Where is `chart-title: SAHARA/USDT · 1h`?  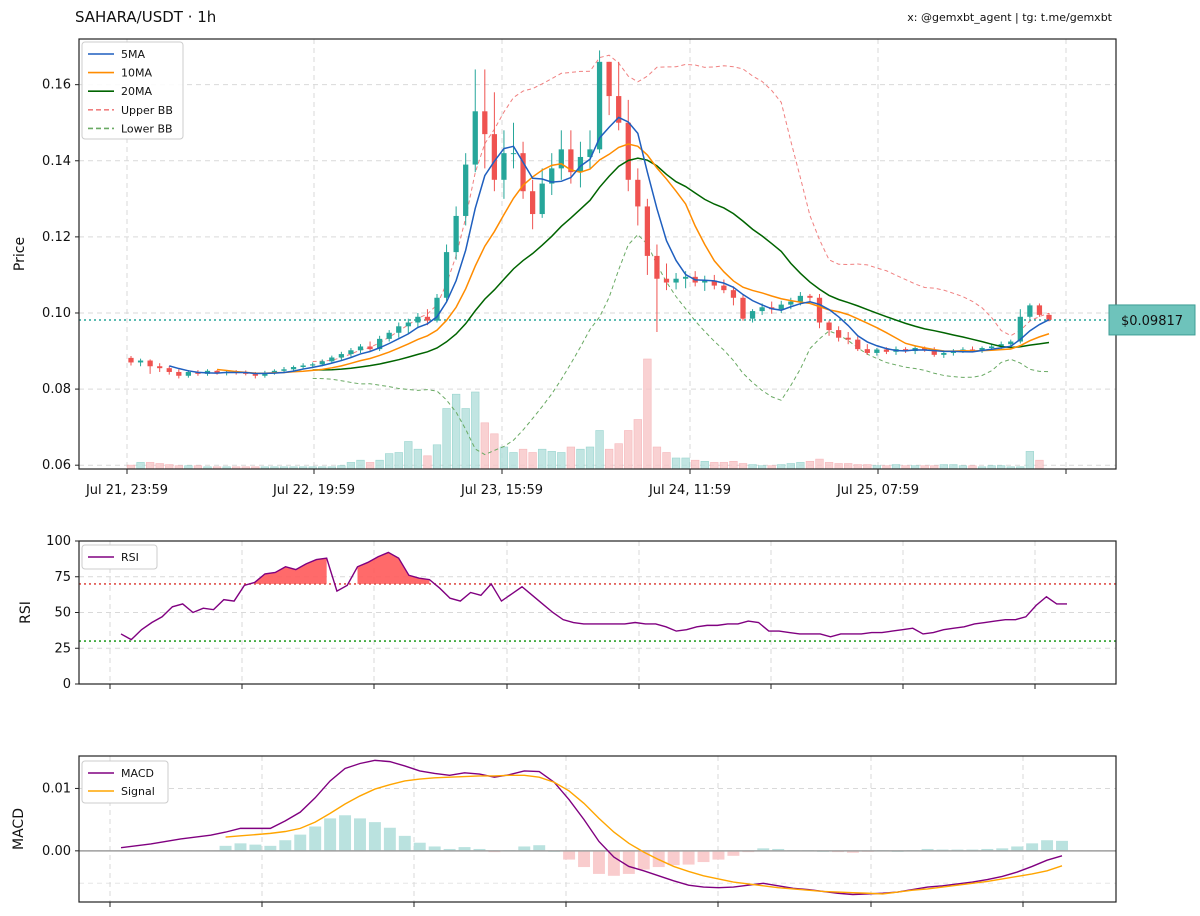
chart-title: SAHARA/USDT · 1h is located at coordinates (146, 17).